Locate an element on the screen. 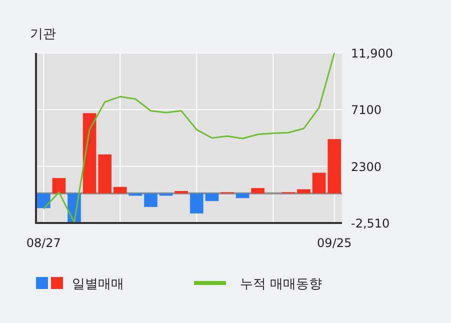  chart-title: 기관 is located at coordinates (43, 34).